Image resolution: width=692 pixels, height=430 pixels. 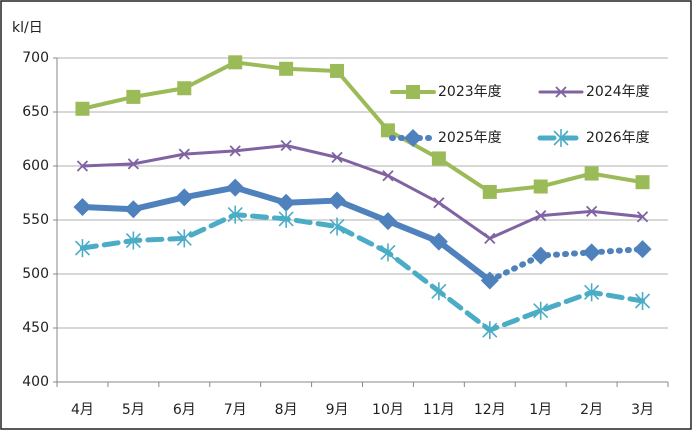 I want to click on legend-item: 2026年度, so click(x=593, y=138).